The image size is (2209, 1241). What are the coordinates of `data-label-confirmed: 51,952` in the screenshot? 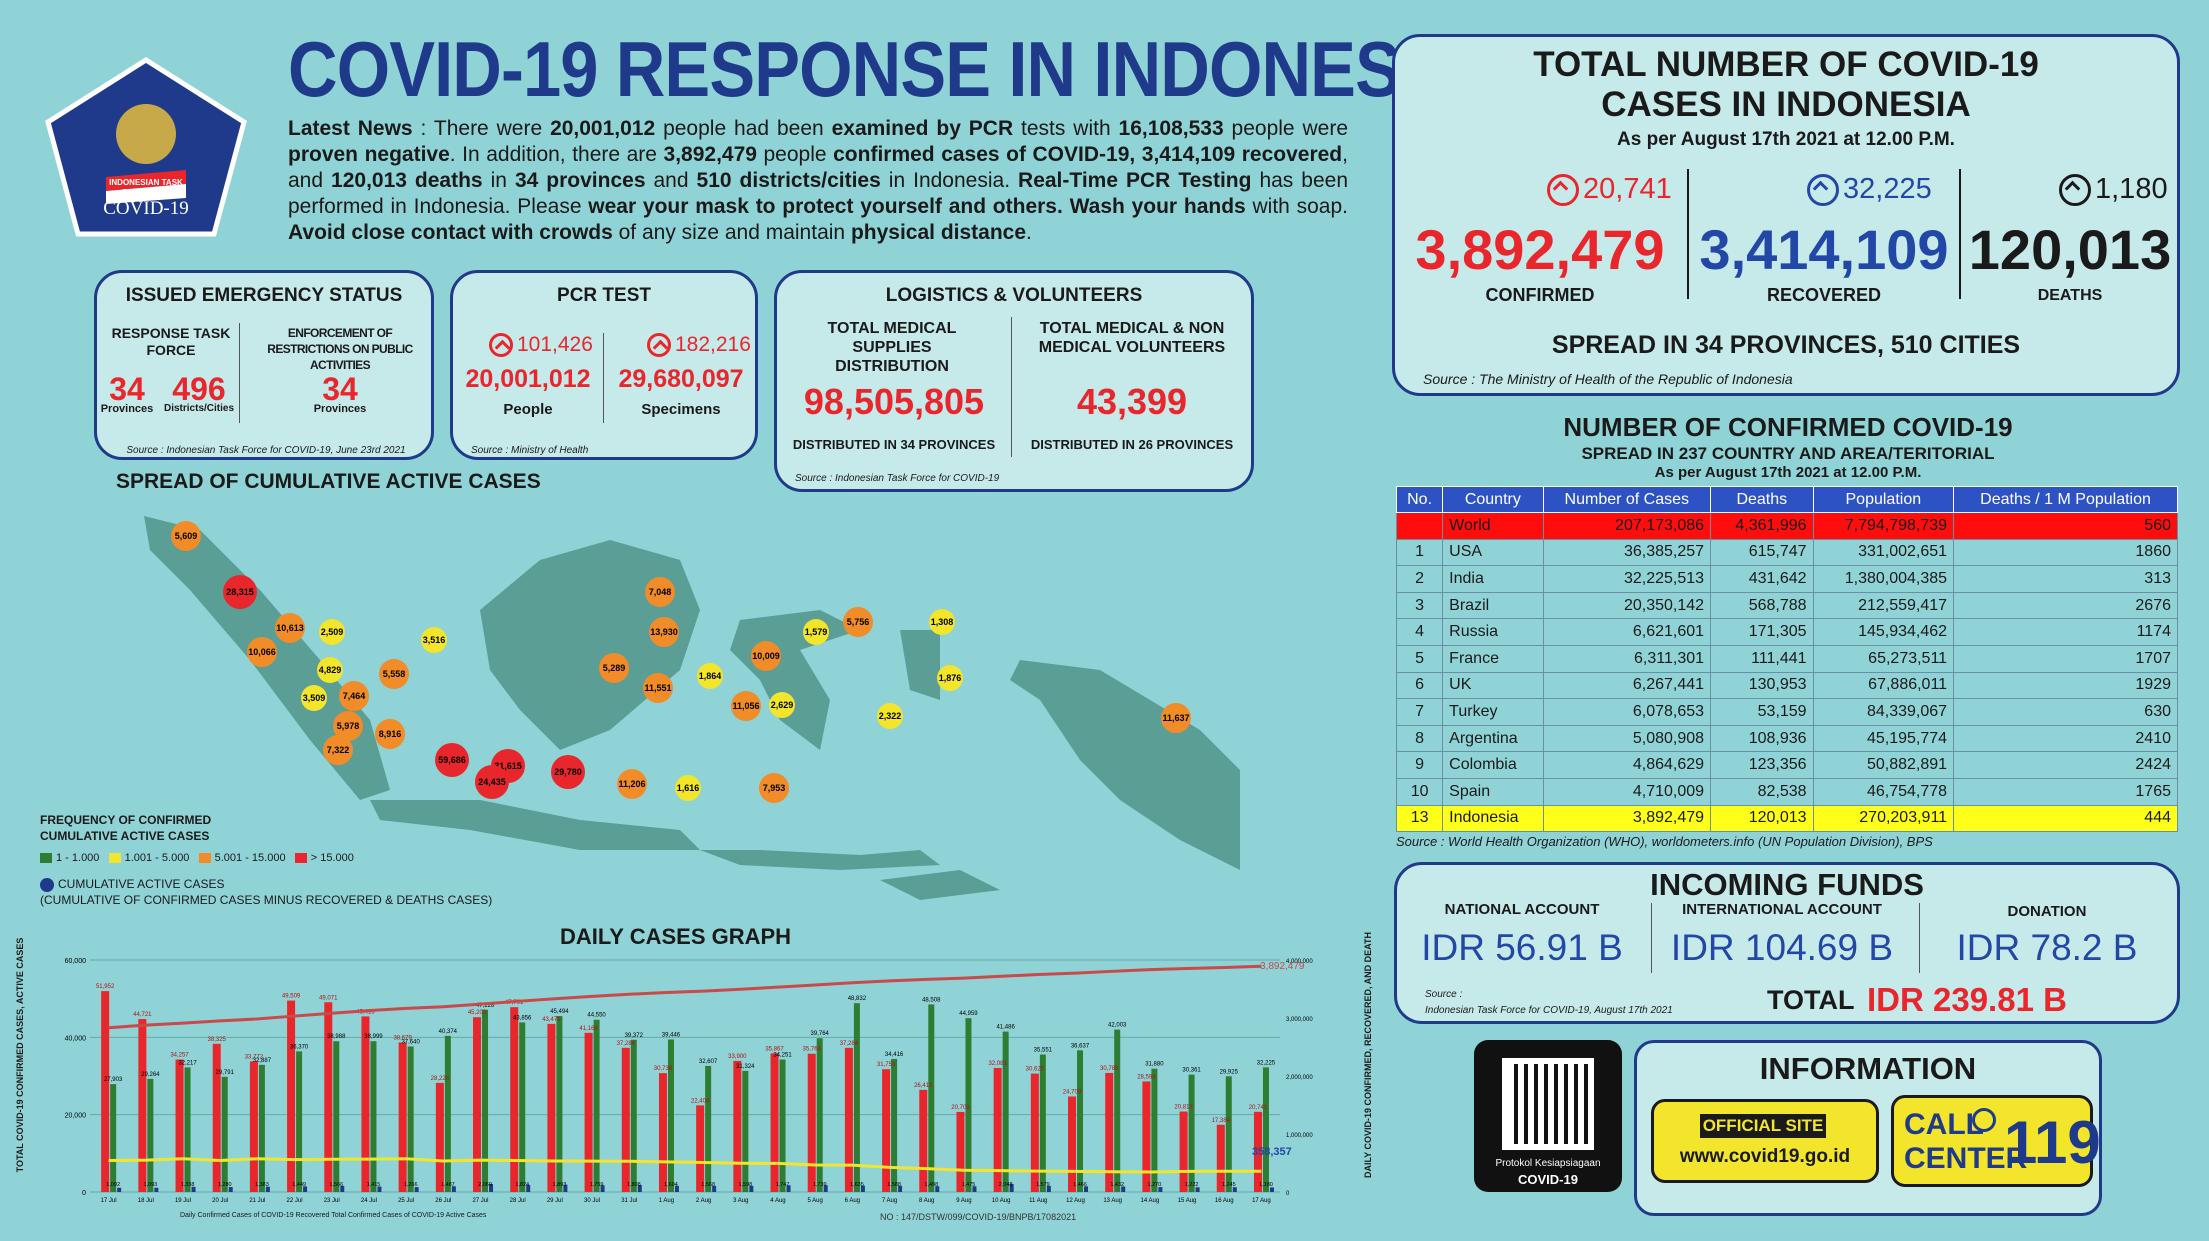 It's located at (105, 987).